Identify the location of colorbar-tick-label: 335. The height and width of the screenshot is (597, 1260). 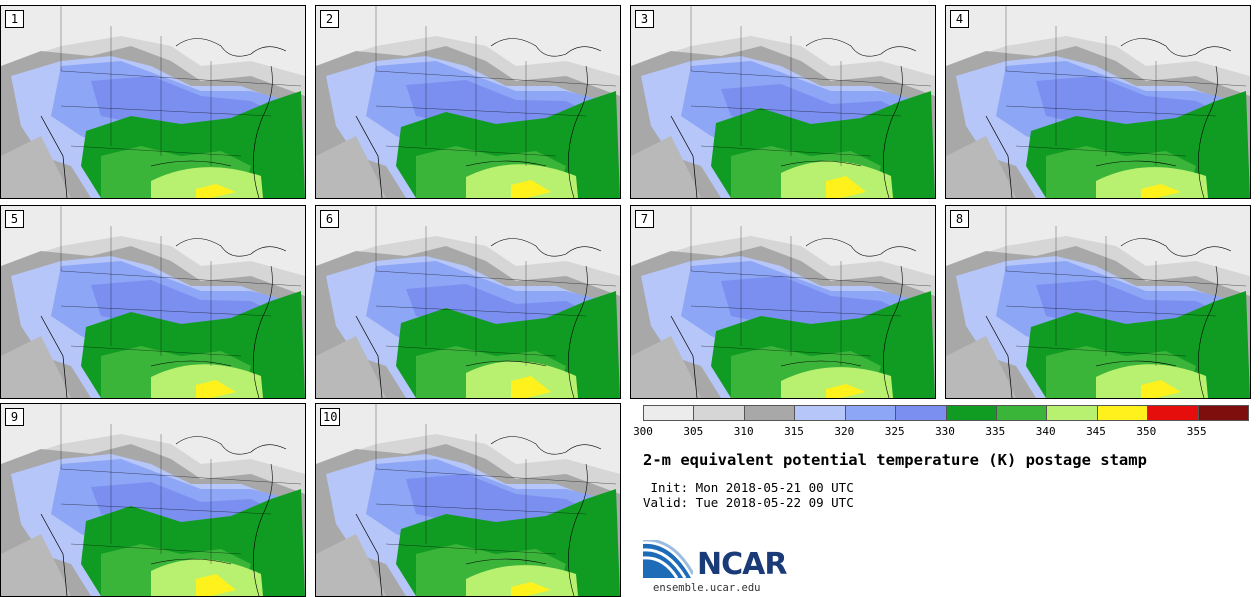
(995, 431).